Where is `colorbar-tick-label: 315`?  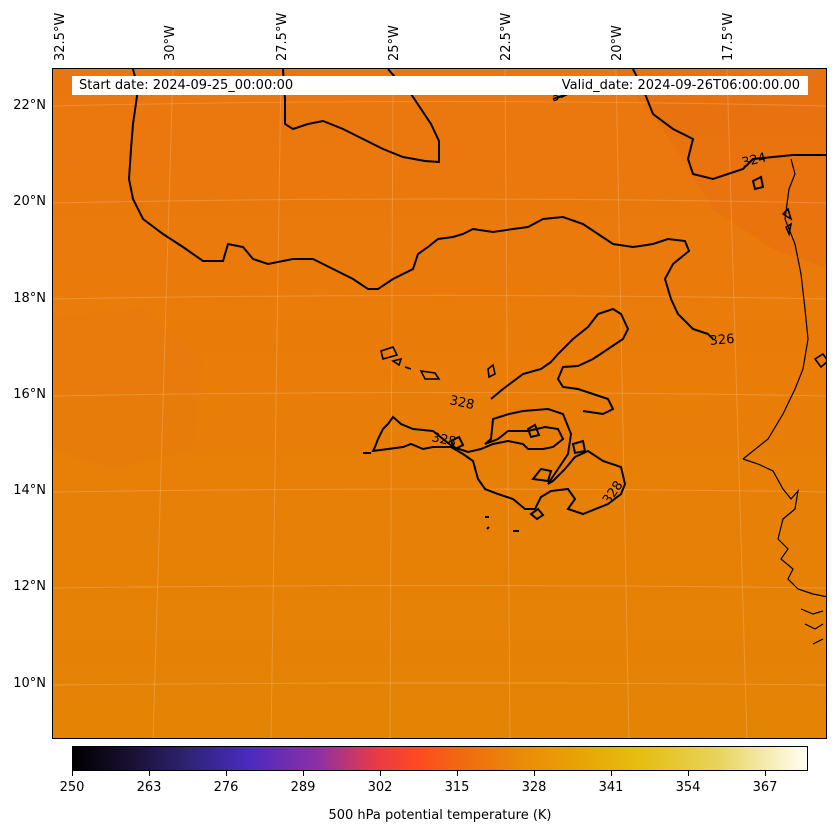 colorbar-tick-label: 315 is located at coordinates (457, 787).